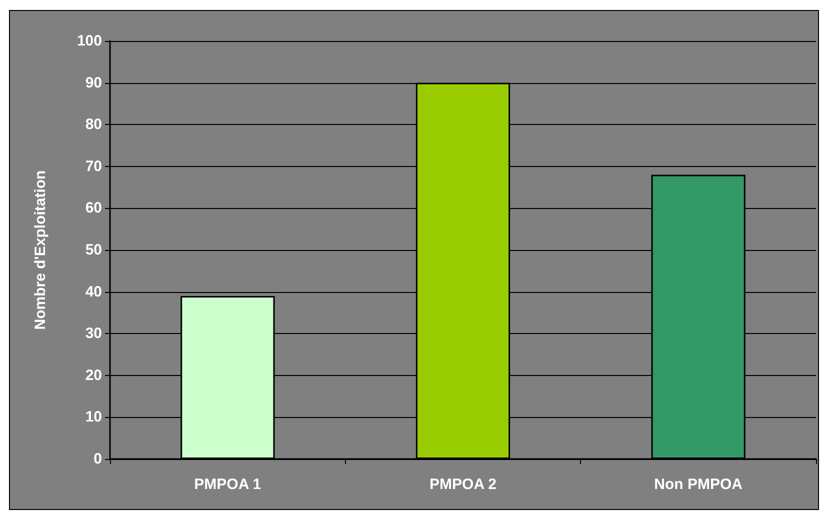  What do you see at coordinates (93, 417) in the screenshot?
I see `y-tick-label: 10` at bounding box center [93, 417].